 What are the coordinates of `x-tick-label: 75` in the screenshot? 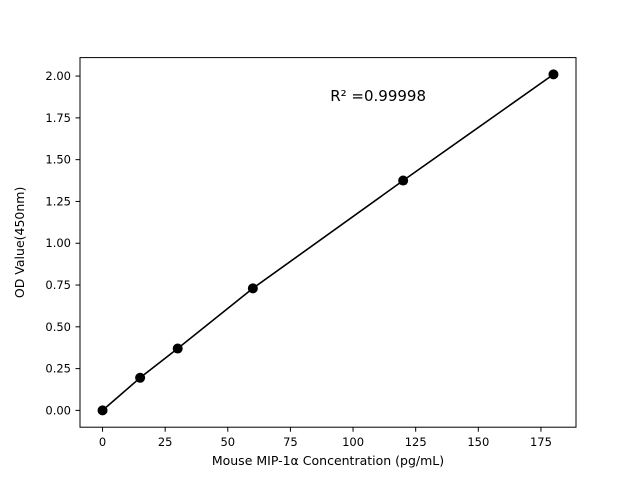 It's located at (290, 442).